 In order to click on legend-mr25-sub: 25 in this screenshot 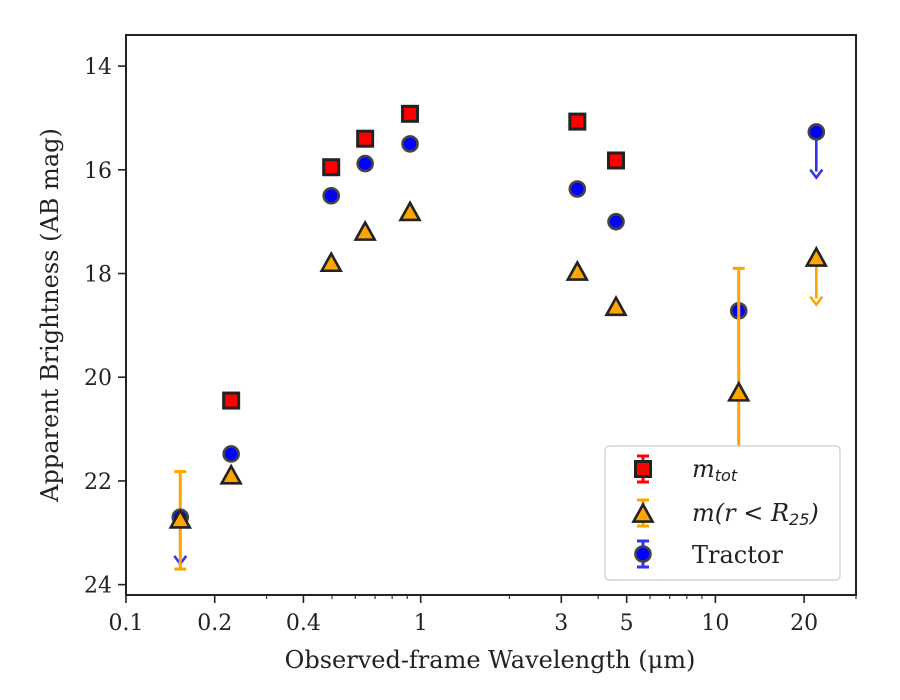, I will do `click(799, 519)`.